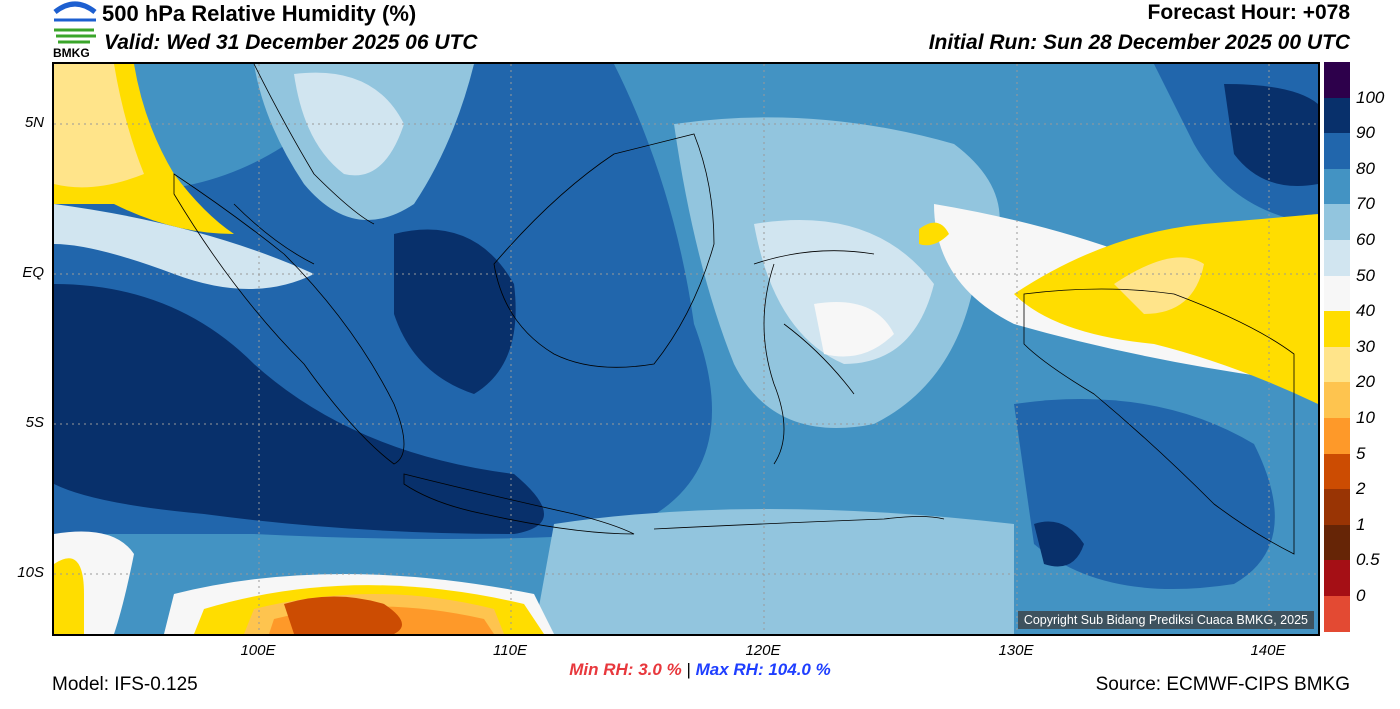 The width and height of the screenshot is (1400, 709). I want to click on lat-label-eq: EQ, so click(33, 272).